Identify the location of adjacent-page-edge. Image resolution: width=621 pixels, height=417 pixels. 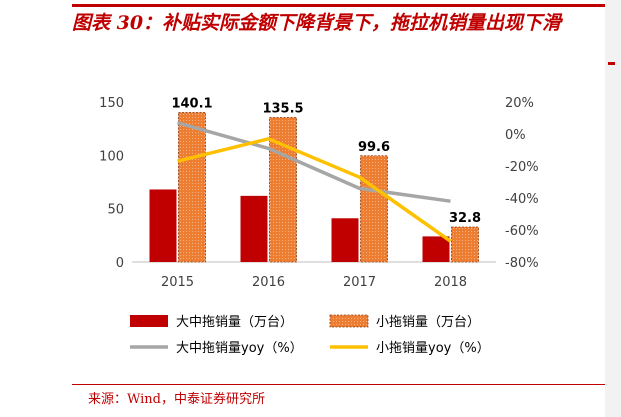
(613, 208).